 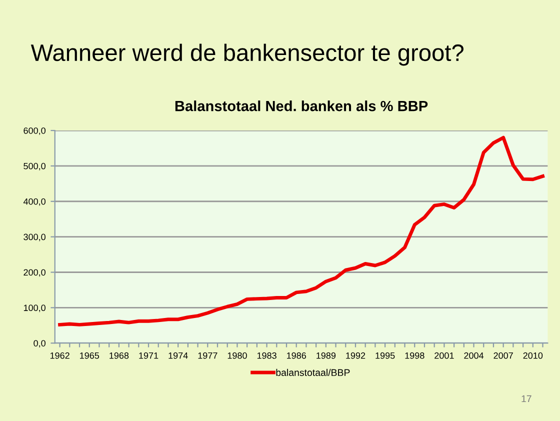 I want to click on x-tick-label: 1980, so click(x=237, y=355).